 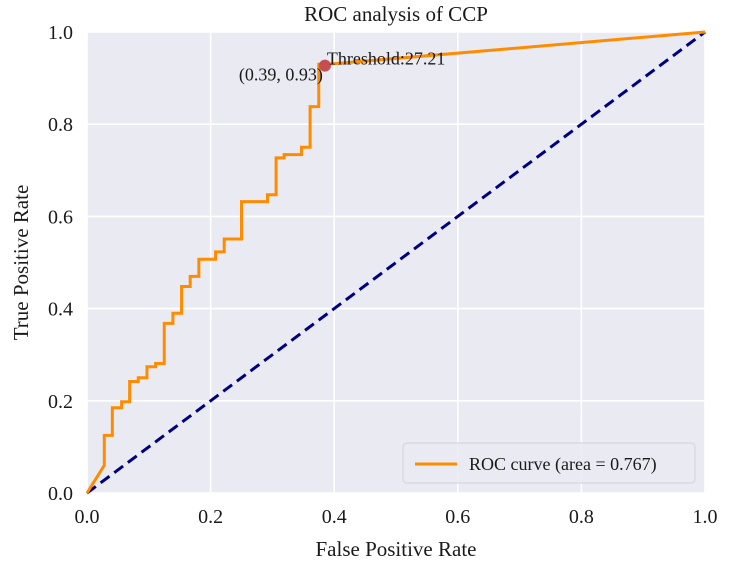 I want to click on y-tick-label: 0.6, so click(x=60, y=217).